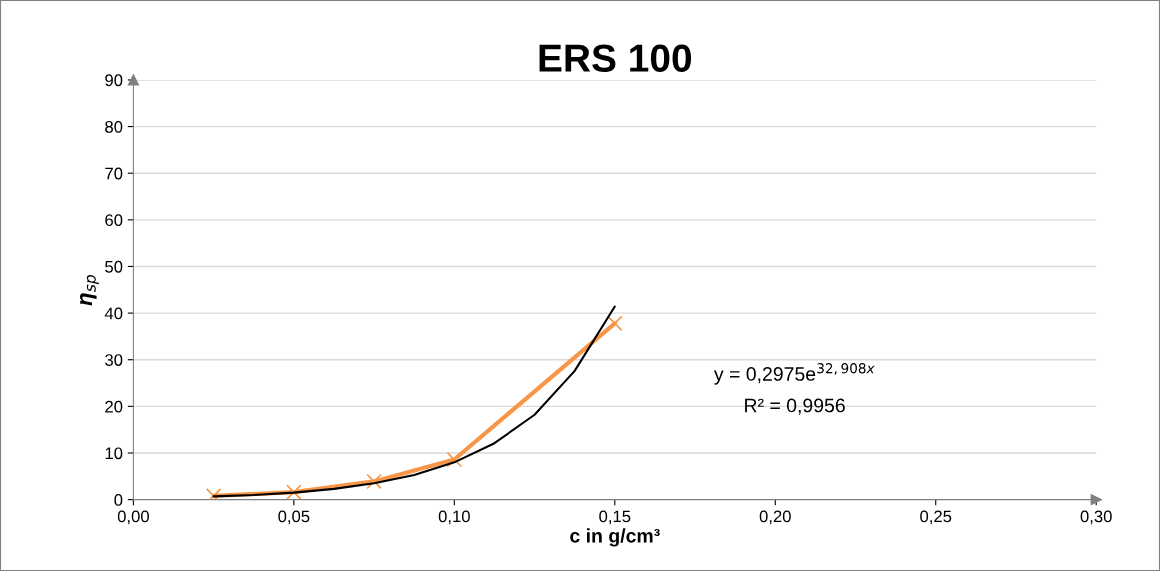 Image resolution: width=1160 pixels, height=571 pixels. I want to click on y-tick-label: 10, so click(114, 453).